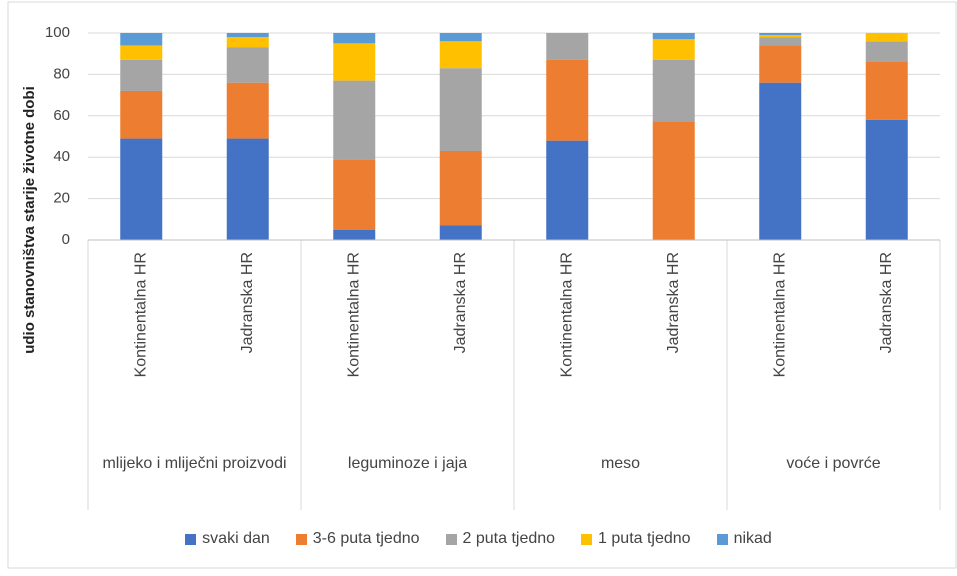 Image resolution: width=957 pixels, height=576 pixels. Describe the element at coordinates (61, 156) in the screenshot. I see `y-tick-label: 40` at that location.